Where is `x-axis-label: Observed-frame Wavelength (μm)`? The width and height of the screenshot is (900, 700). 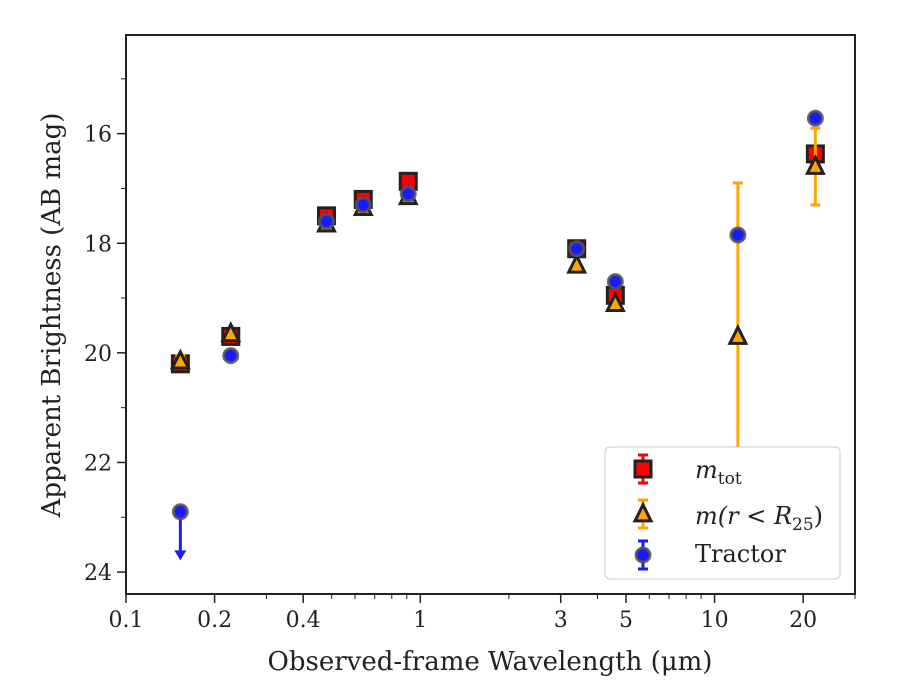
x-axis-label: Observed-frame Wavelength (μm) is located at coordinates (490, 662).